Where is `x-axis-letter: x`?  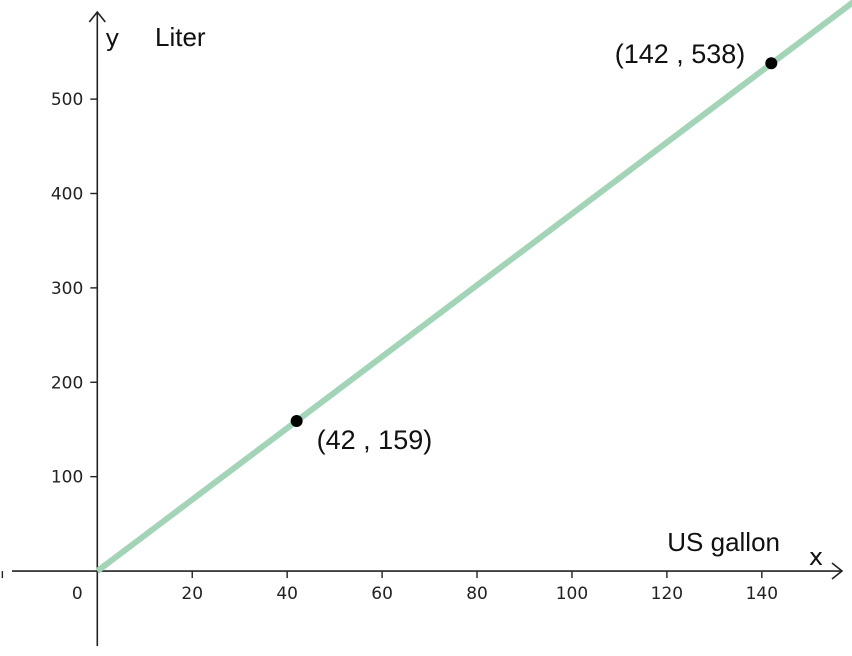 x-axis-letter: x is located at coordinates (816, 557).